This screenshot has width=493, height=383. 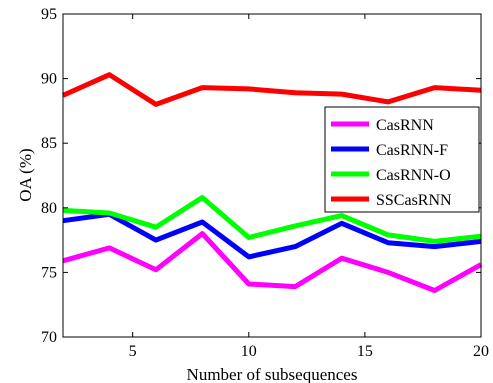 What do you see at coordinates (413, 175) in the screenshot?
I see `legend-label-2: CasRNN-O` at bounding box center [413, 175].